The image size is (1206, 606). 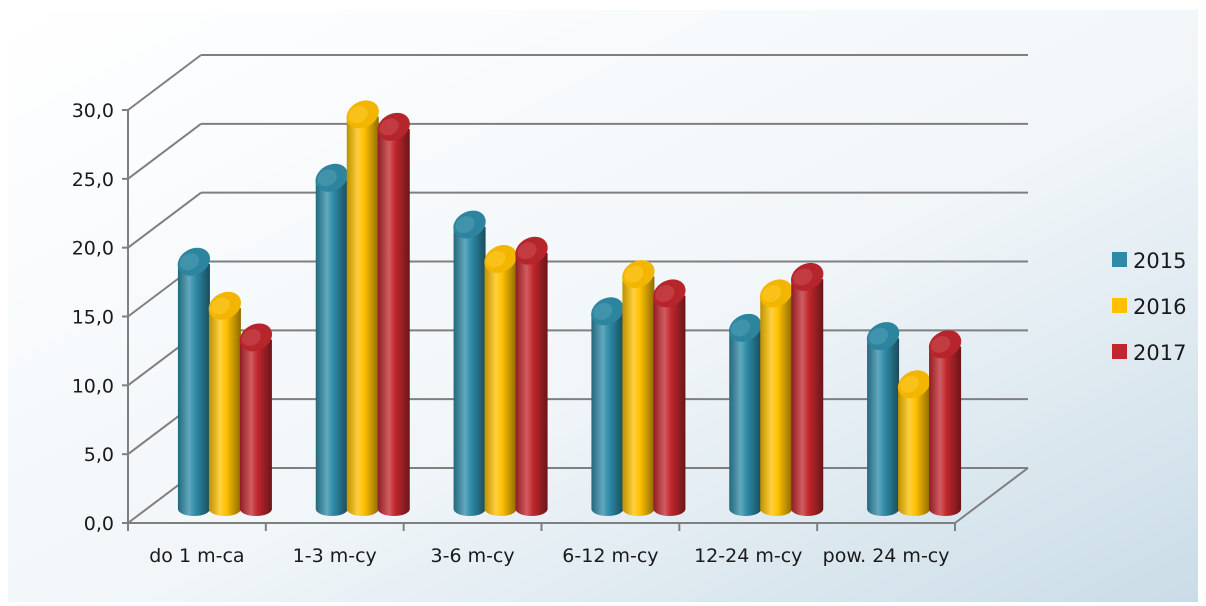 What do you see at coordinates (886, 556) in the screenshot?
I see `x-category-label: pow. 24 m-cy` at bounding box center [886, 556].